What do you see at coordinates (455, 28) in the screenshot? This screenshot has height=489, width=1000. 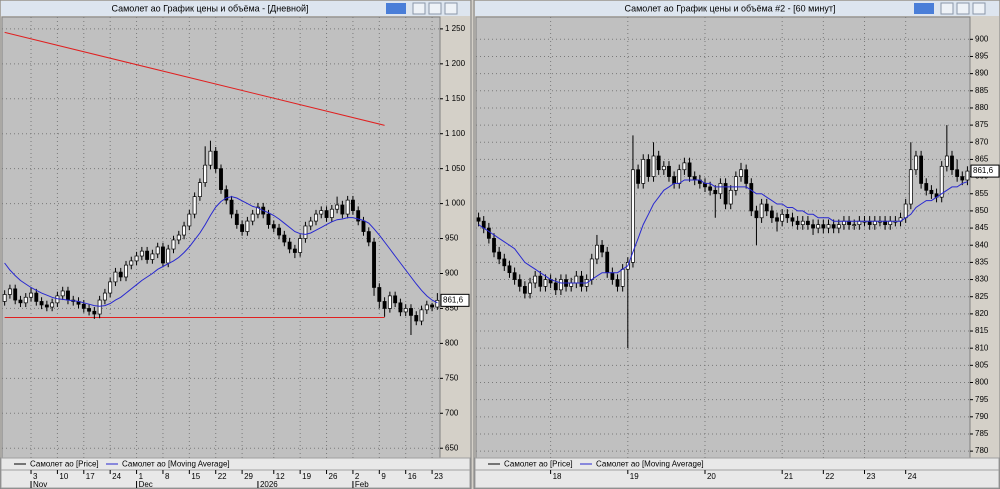 I see `y-tick-label: 1 250` at bounding box center [455, 28].